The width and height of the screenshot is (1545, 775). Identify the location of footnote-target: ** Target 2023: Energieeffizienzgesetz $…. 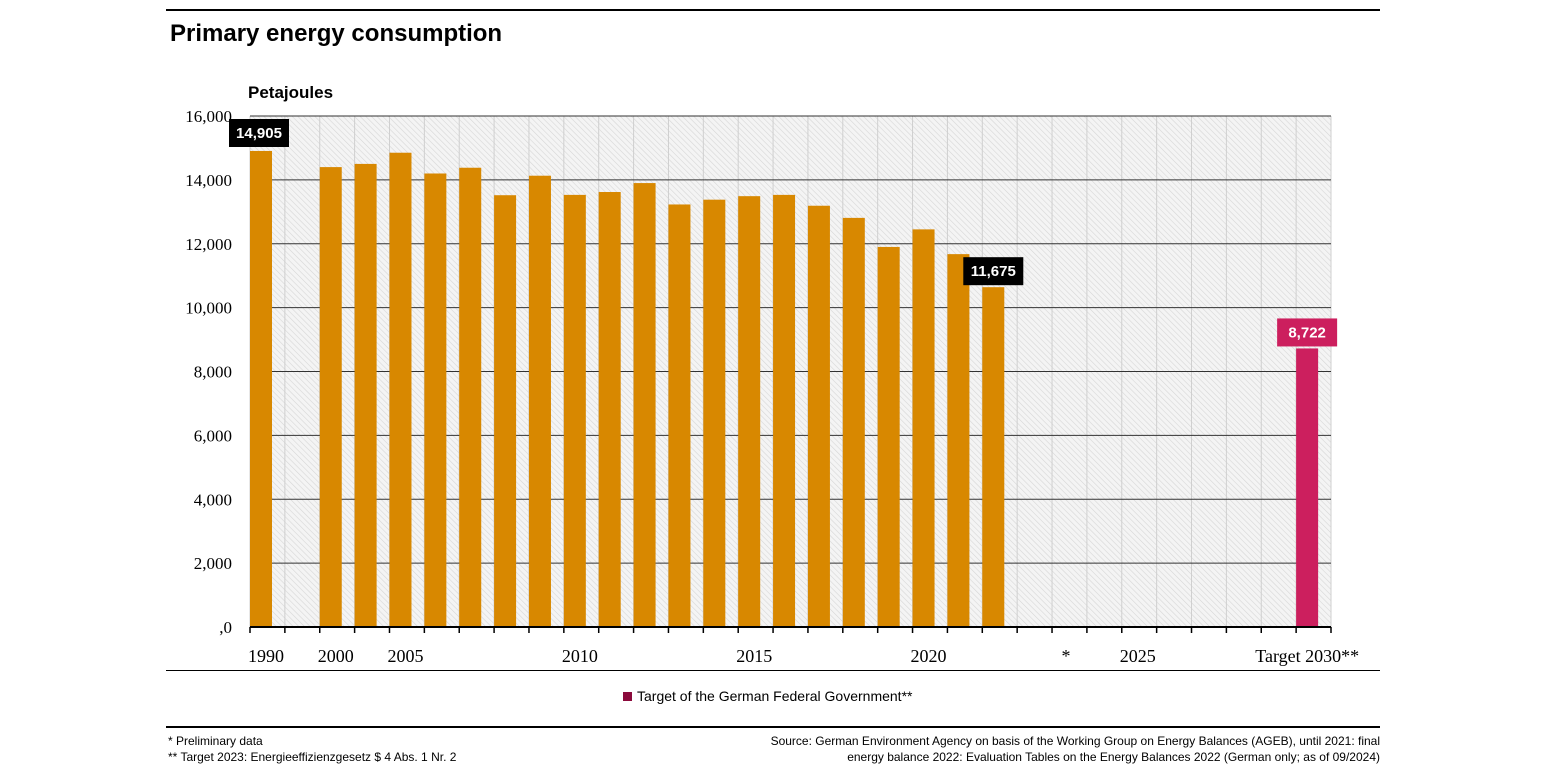
(312, 757).